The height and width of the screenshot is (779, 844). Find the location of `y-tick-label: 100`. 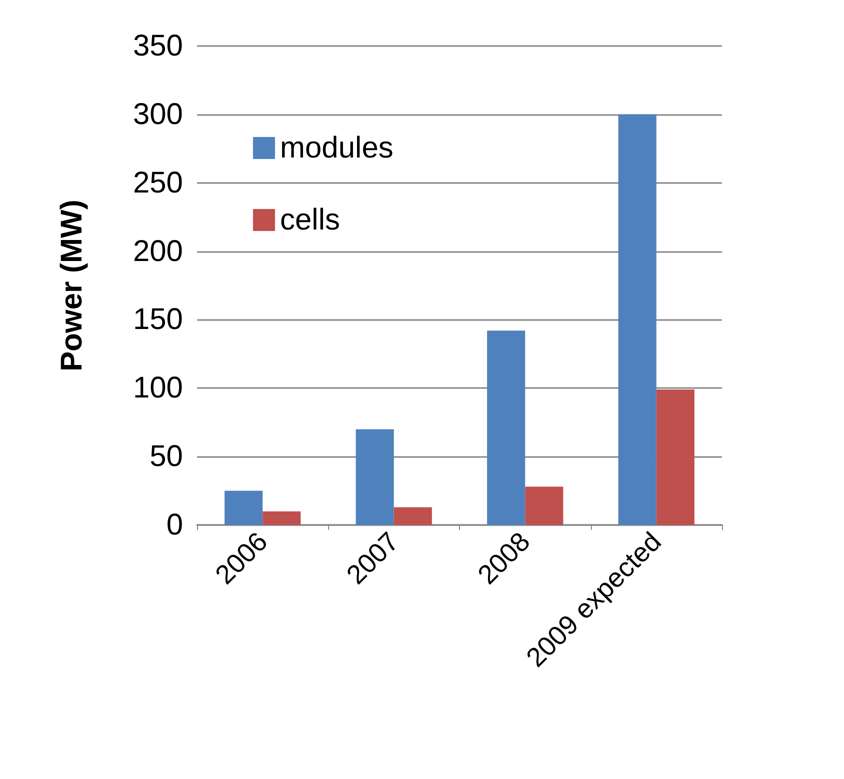

y-tick-label: 100 is located at coordinates (157, 388).